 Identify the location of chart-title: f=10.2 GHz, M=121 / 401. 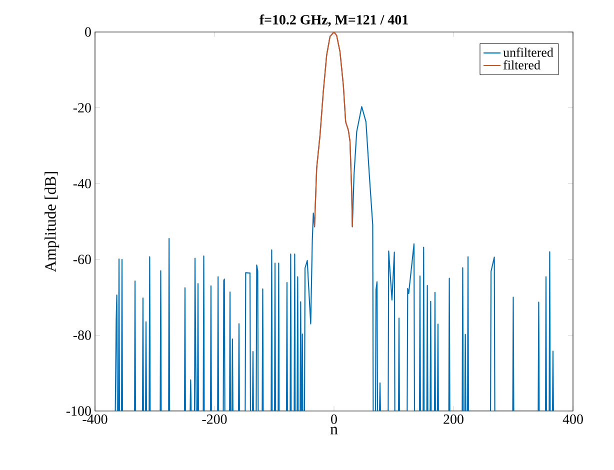
(334, 20).